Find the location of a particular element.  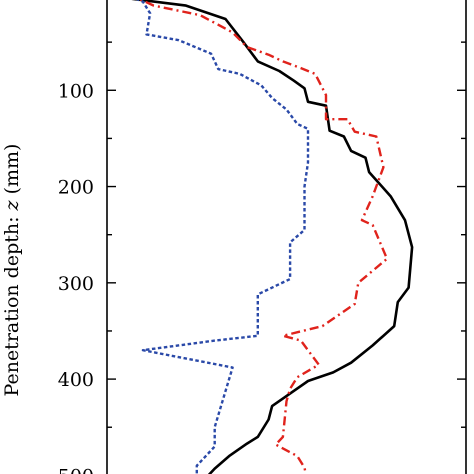

y-tick-label-400: 400 is located at coordinates (76, 380).